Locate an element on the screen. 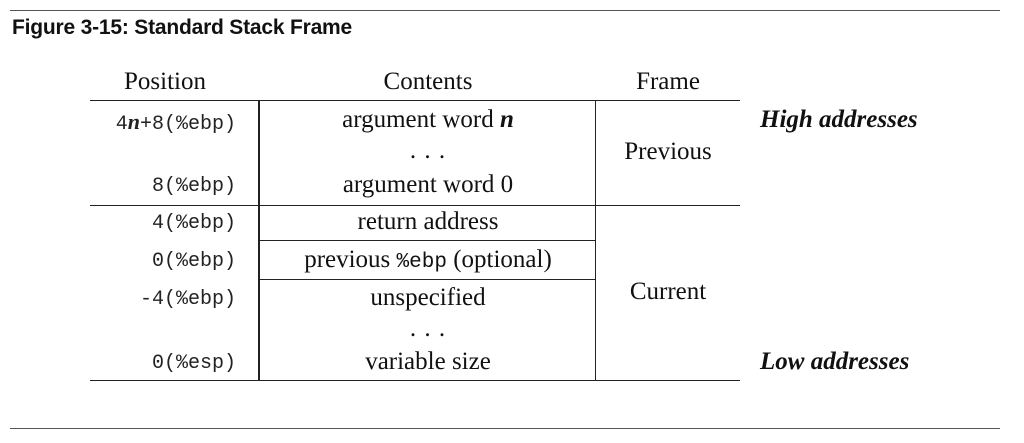 The height and width of the screenshot is (443, 1024). bottom-page-rule is located at coordinates (505, 428).